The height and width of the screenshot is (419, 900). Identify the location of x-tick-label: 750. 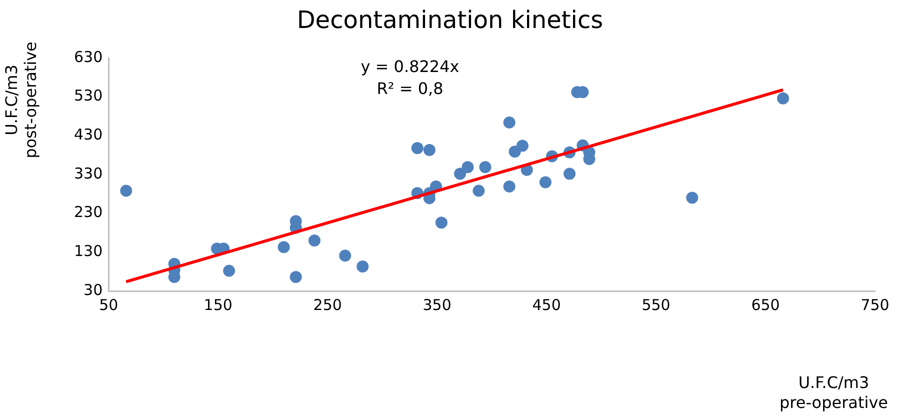
(875, 305).